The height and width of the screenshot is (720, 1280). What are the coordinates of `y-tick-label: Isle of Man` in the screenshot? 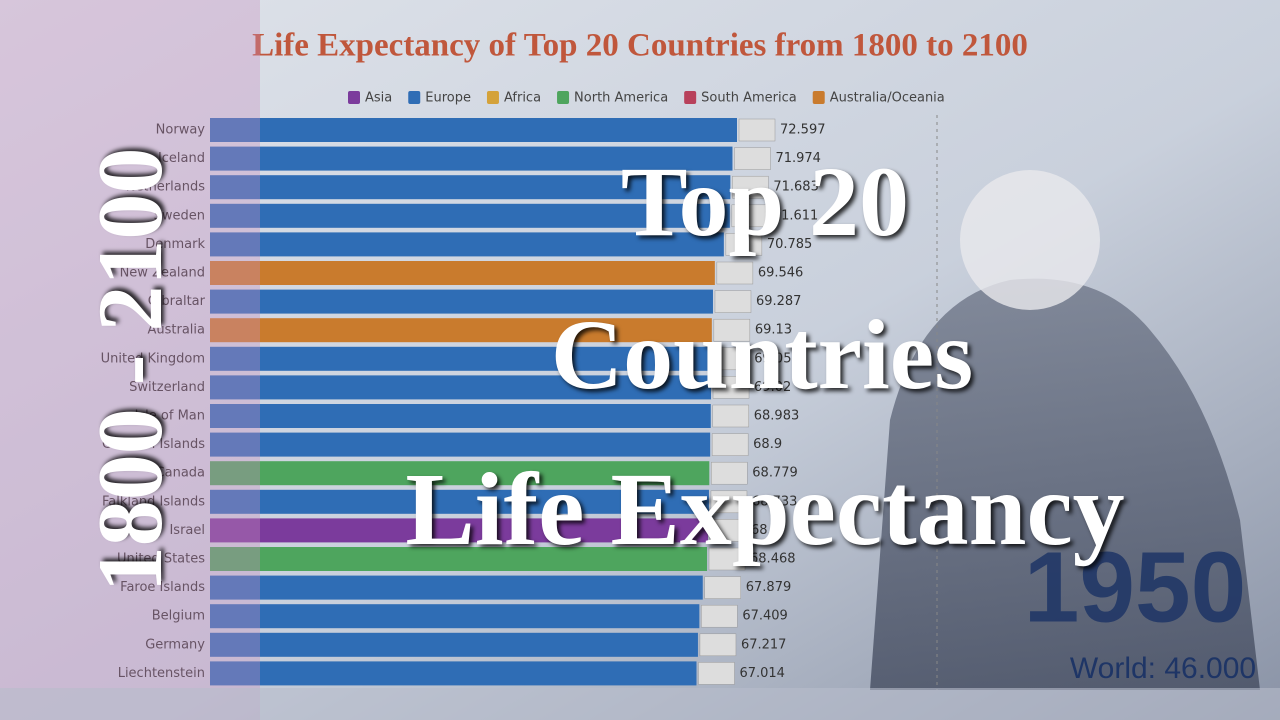 It's located at (170, 416).